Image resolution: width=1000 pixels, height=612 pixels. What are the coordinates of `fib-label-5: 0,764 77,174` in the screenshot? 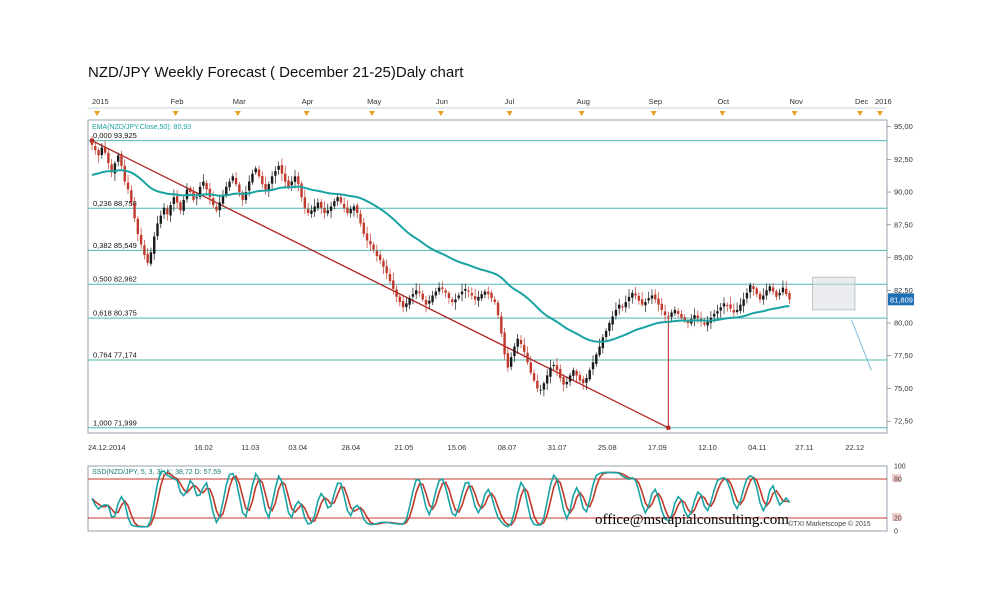 It's located at (115, 355).